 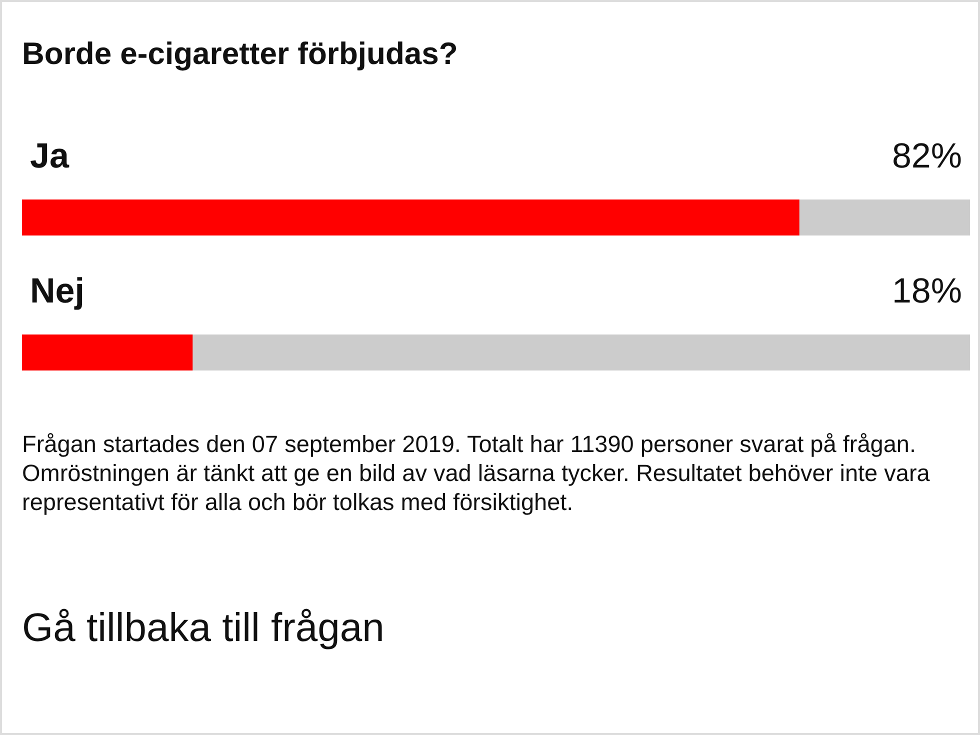 What do you see at coordinates (203, 628) in the screenshot?
I see `text: Gå tillbaka till frågan` at bounding box center [203, 628].